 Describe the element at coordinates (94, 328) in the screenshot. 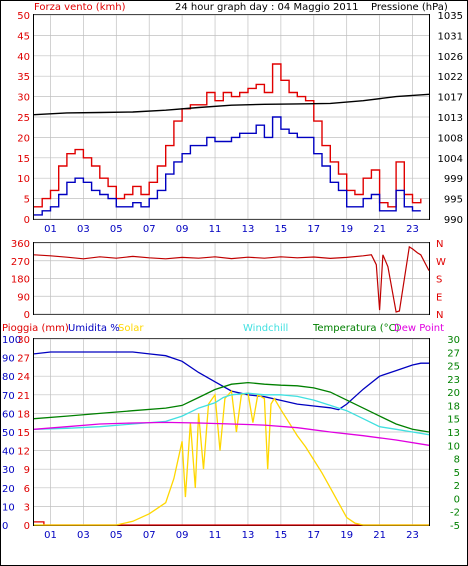

I see `humidity-legend: Umidita %` at that location.